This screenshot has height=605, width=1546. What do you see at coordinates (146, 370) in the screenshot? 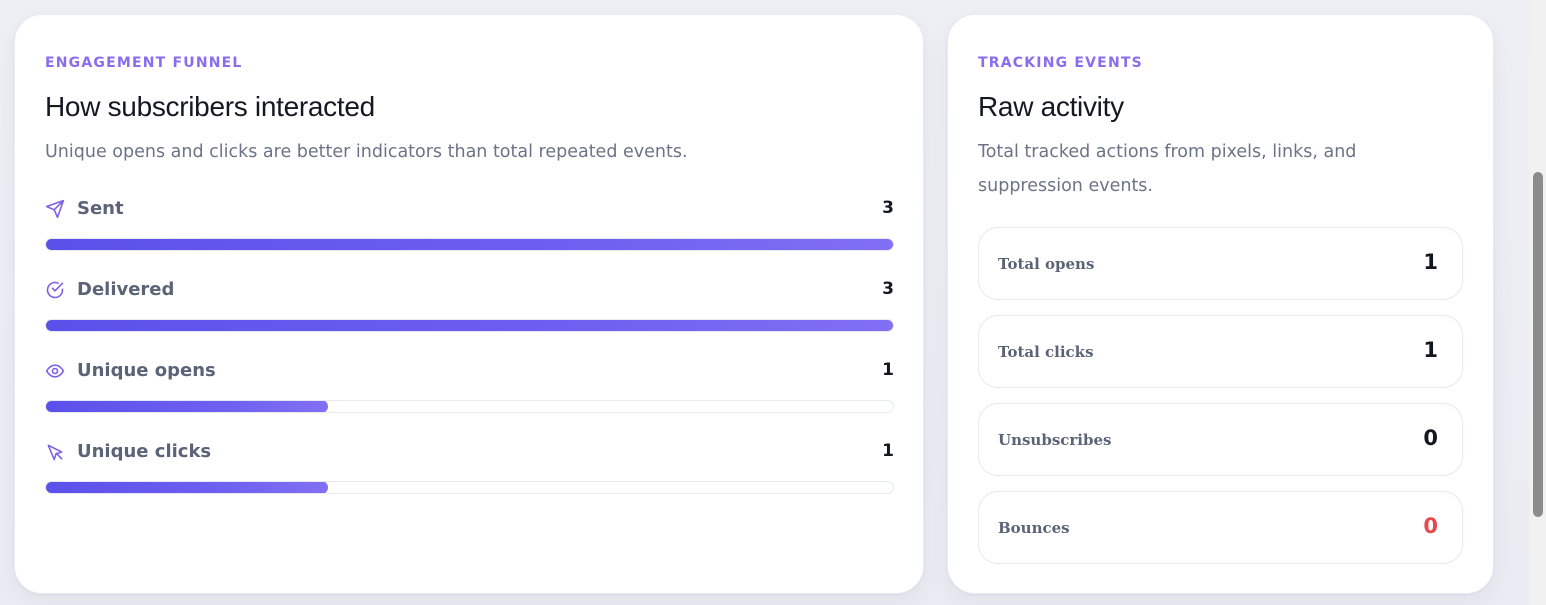
I see `funnel-label: Unique opens` at bounding box center [146, 370].